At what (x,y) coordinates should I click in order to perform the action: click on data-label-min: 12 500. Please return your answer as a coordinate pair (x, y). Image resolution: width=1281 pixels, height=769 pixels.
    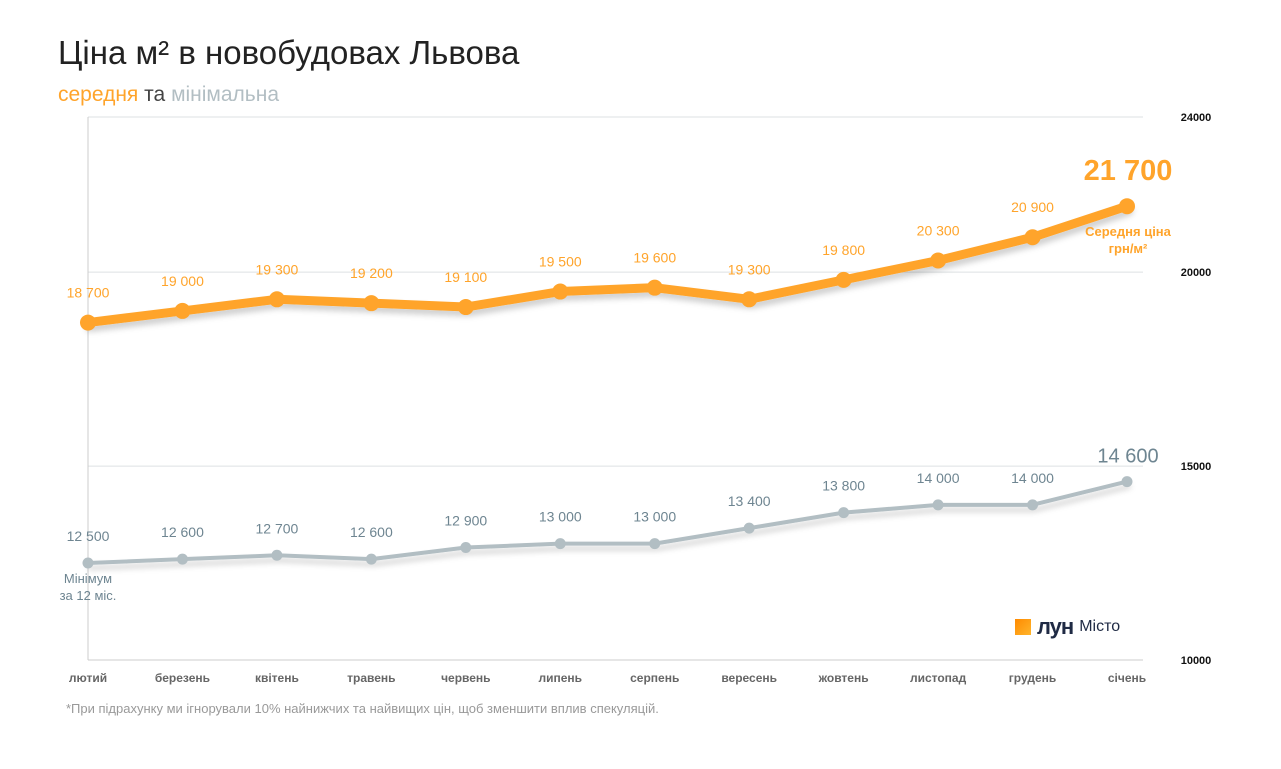
    Looking at the image, I should click on (88, 536).